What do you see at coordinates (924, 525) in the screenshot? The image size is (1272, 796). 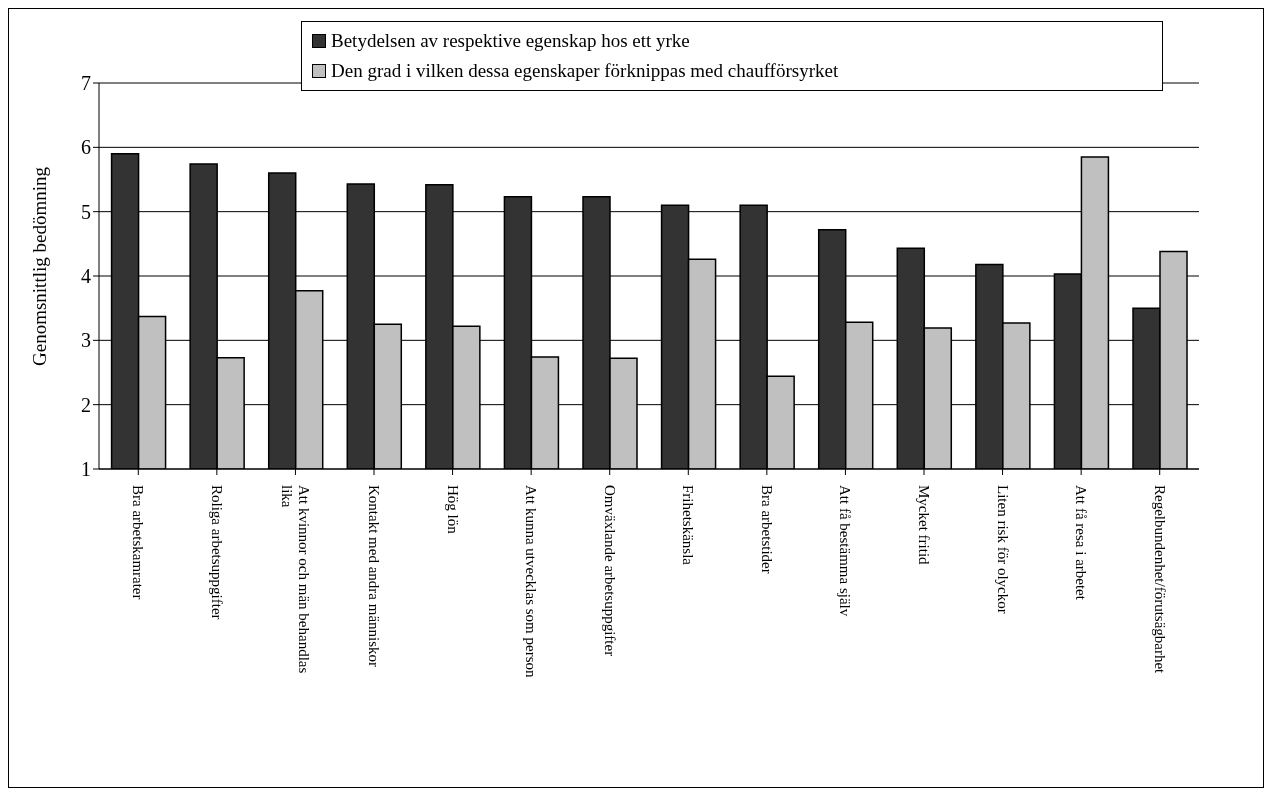 I see `x-tick-label: Mycket fritid` at bounding box center [924, 525].